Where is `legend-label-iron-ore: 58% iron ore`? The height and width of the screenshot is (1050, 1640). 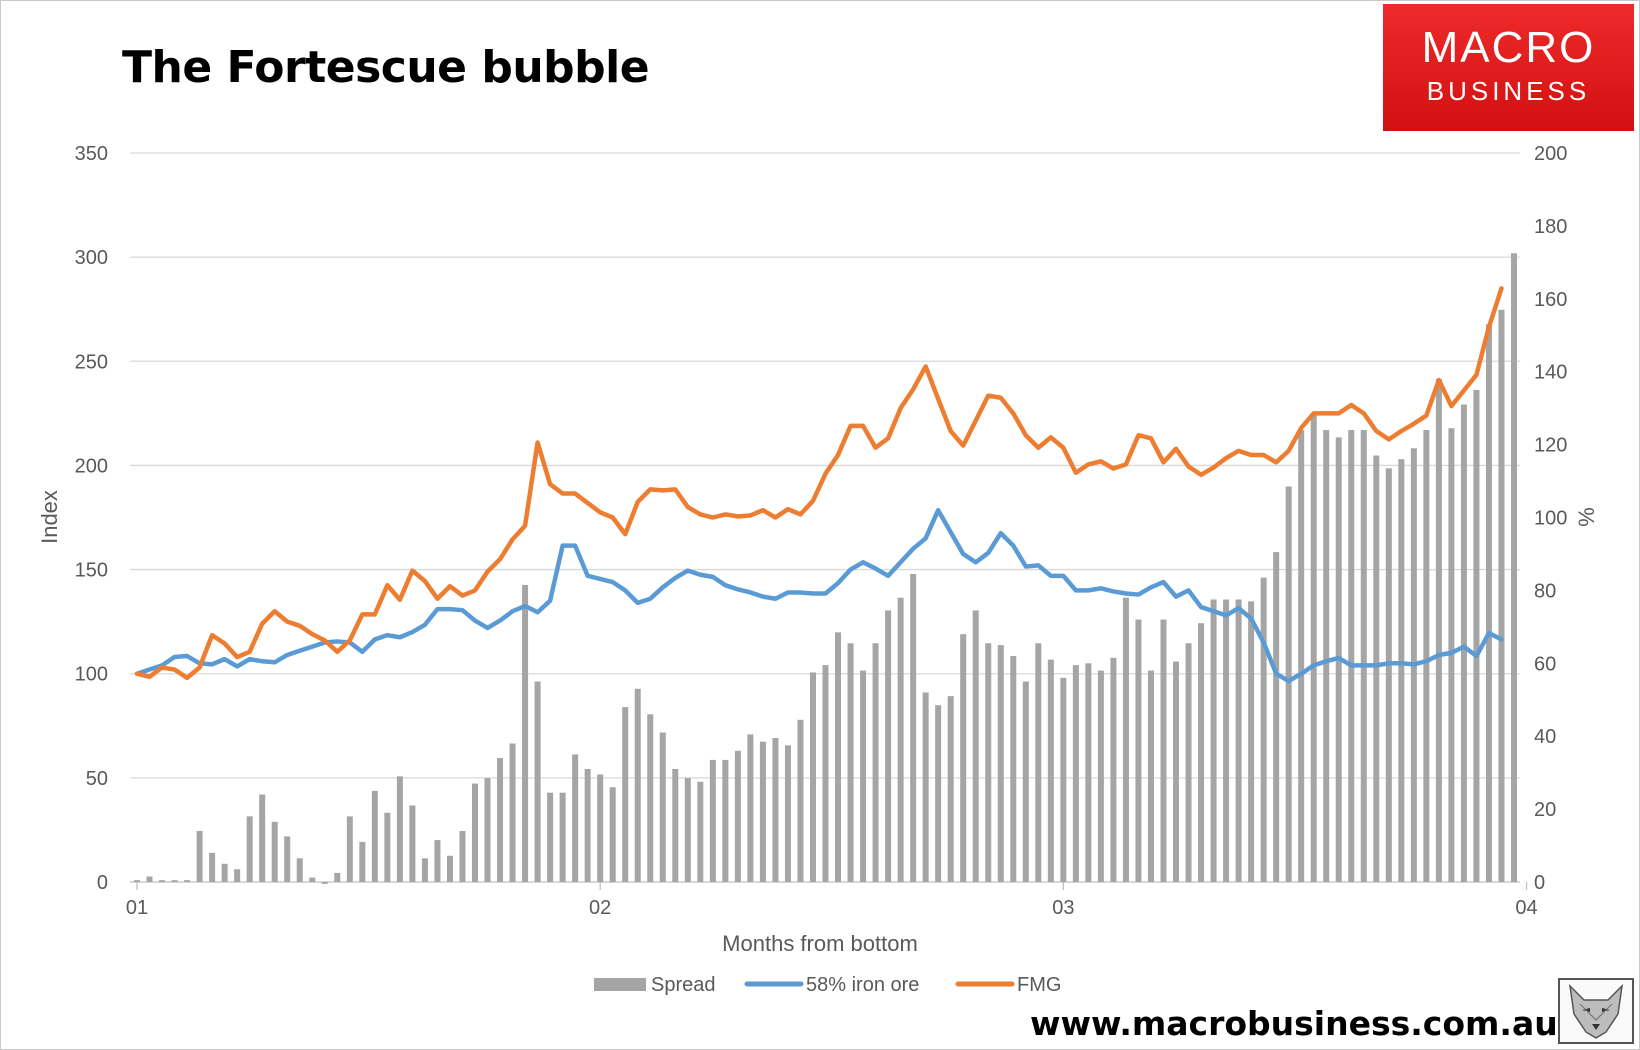
legend-label-iron-ore: 58% iron ore is located at coordinates (862, 985).